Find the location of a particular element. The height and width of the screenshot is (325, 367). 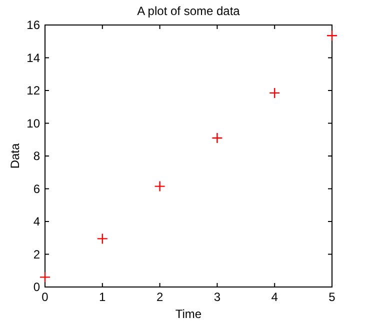

y-tick-label: 2 is located at coordinates (36, 254).